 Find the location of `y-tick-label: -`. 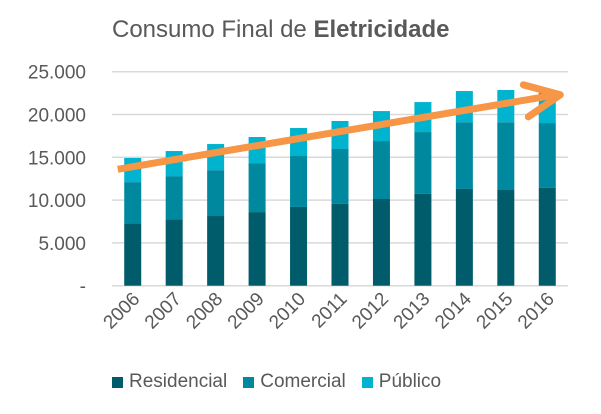

y-tick-label: - is located at coordinates (83, 287).